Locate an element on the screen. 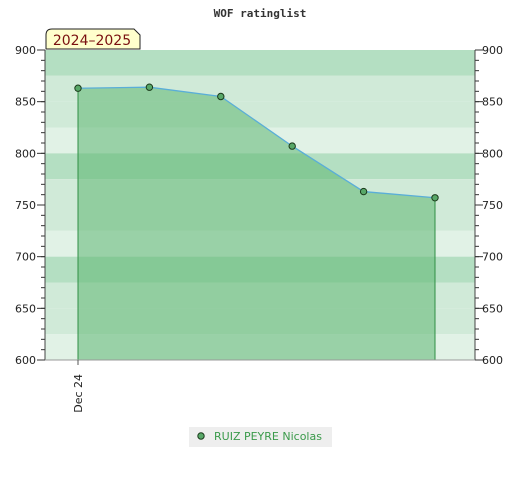  y-tick-label-left: 750 is located at coordinates (25, 205).